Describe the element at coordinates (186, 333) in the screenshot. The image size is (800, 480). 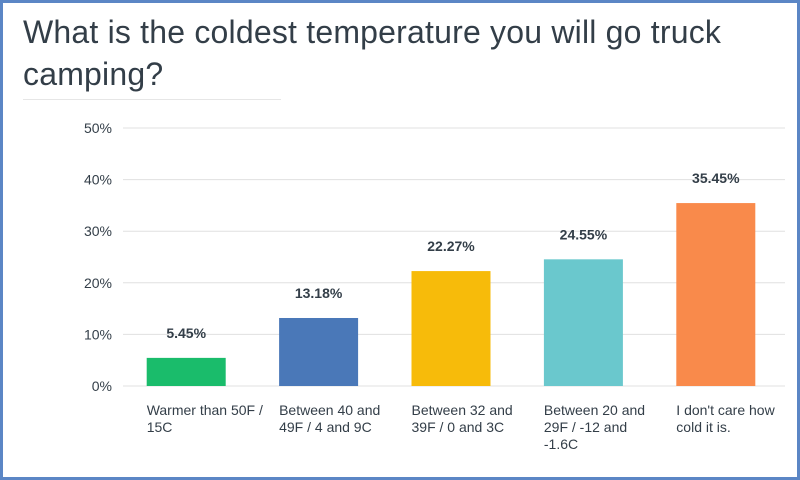
I see `data-label: 5.45%` at that location.